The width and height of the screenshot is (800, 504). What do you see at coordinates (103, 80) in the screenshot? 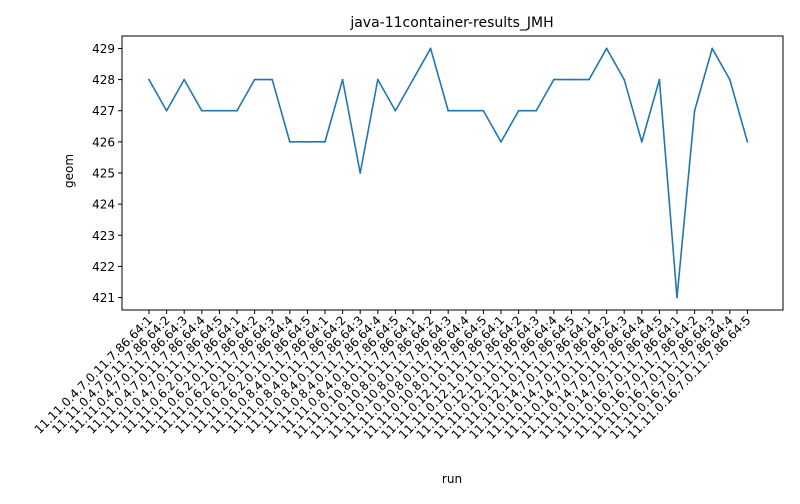
I see `y-tick-label: 428` at bounding box center [103, 80].